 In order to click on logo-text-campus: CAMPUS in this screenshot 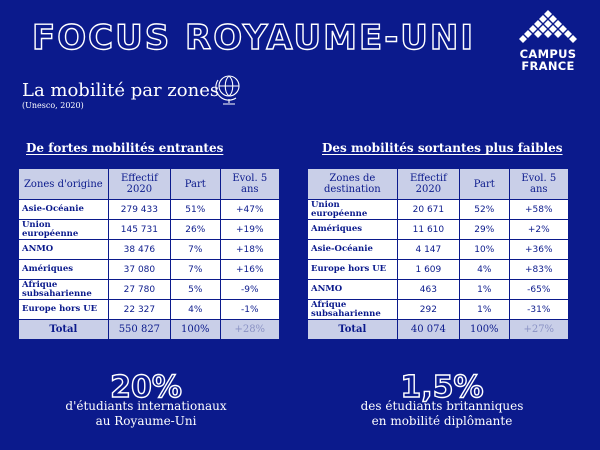, I will do `click(548, 54)`.